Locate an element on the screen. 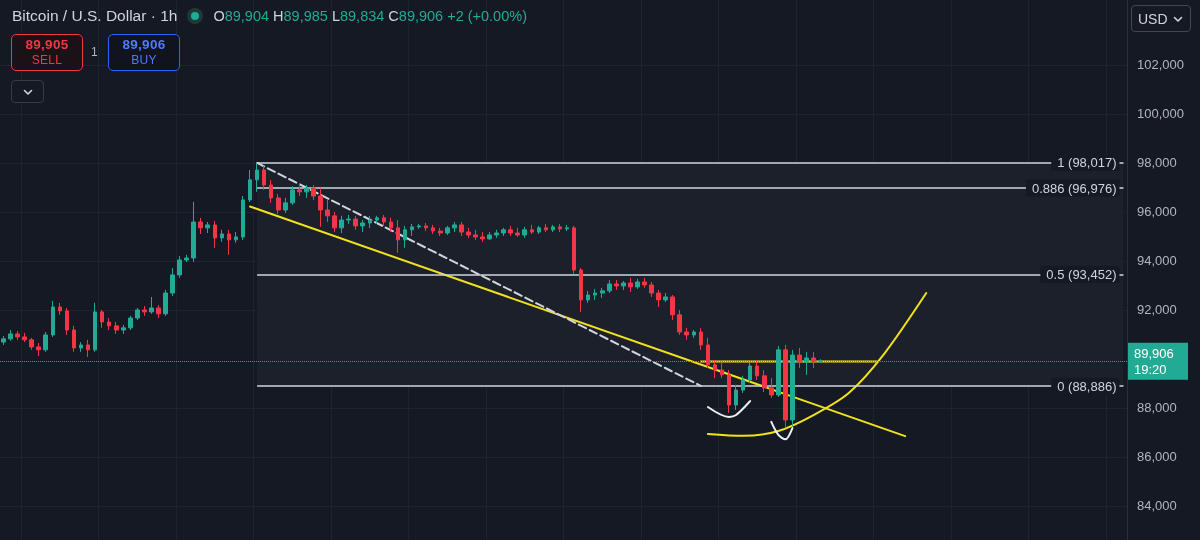 Image resolution: width=1200 pixels, height=540 pixels. annotation: BUY is located at coordinates (144, 61).